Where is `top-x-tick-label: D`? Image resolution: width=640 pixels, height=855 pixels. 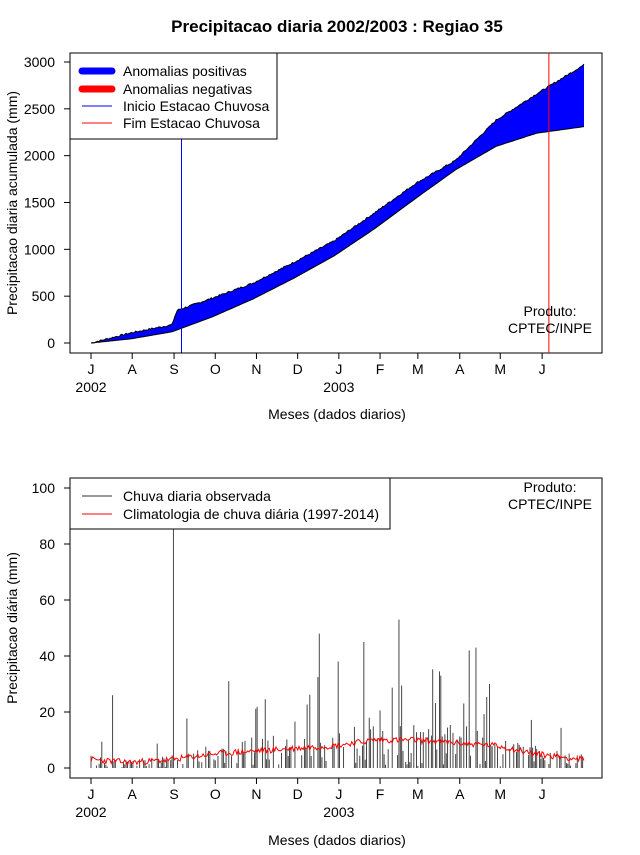 top-x-tick-label: D is located at coordinates (298, 369).